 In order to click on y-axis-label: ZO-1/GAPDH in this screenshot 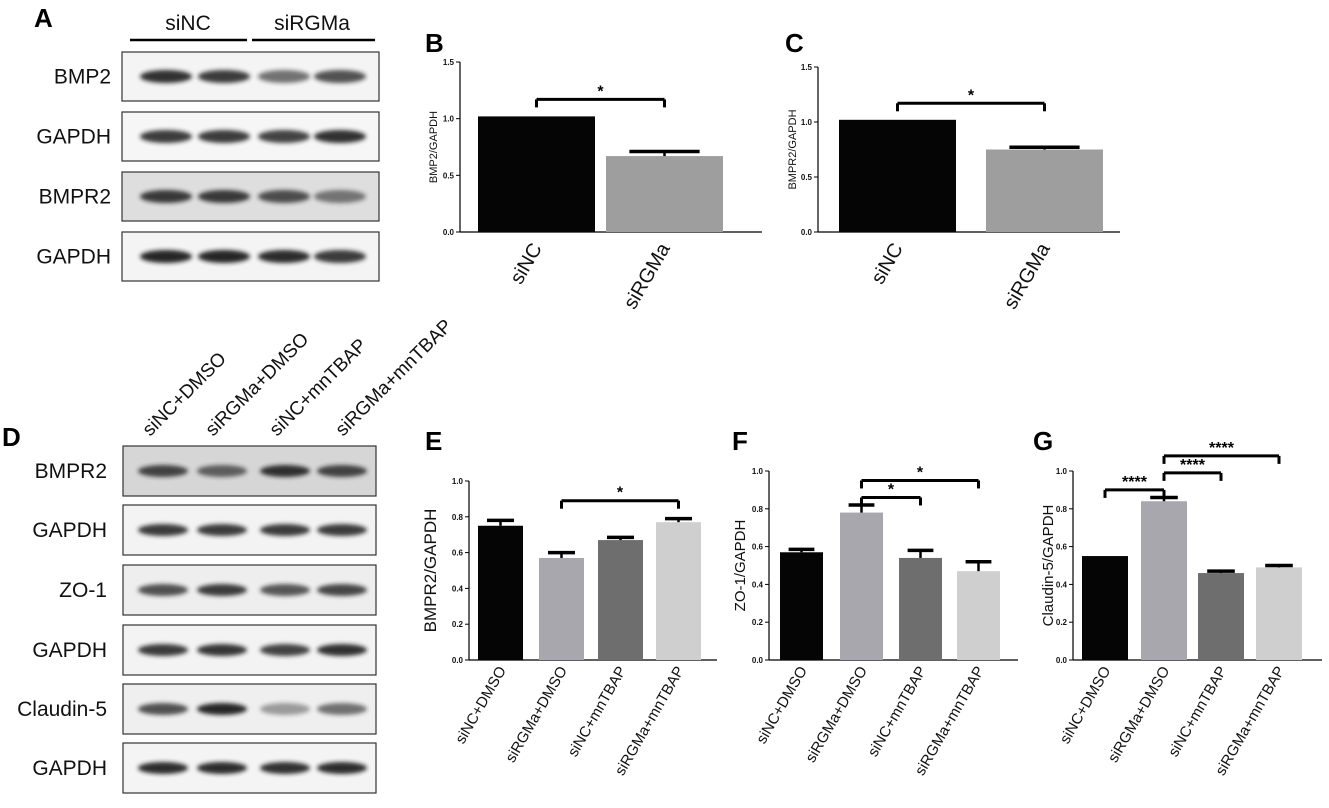, I will do `click(740, 566)`.